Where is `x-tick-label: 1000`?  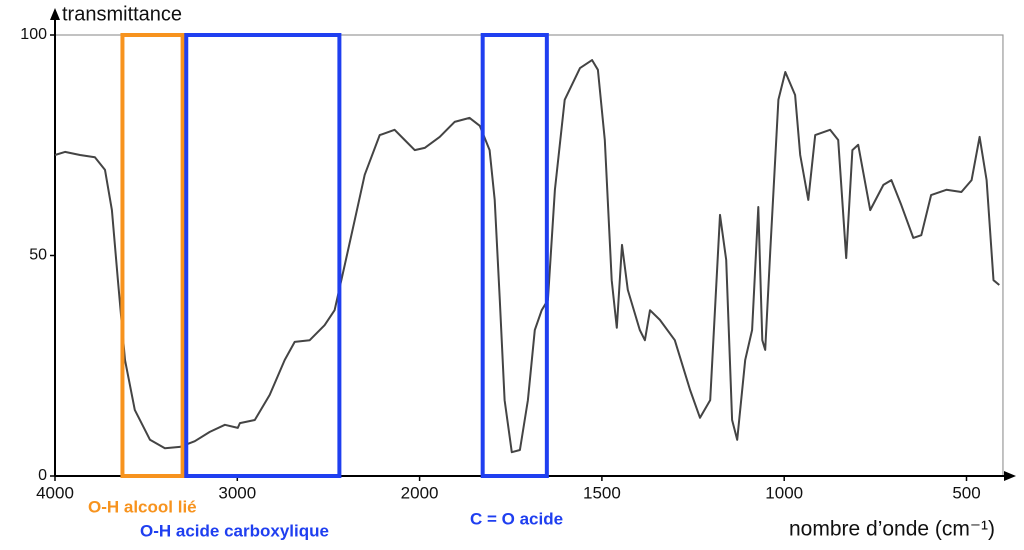
x-tick-label: 1000 is located at coordinates (784, 492).